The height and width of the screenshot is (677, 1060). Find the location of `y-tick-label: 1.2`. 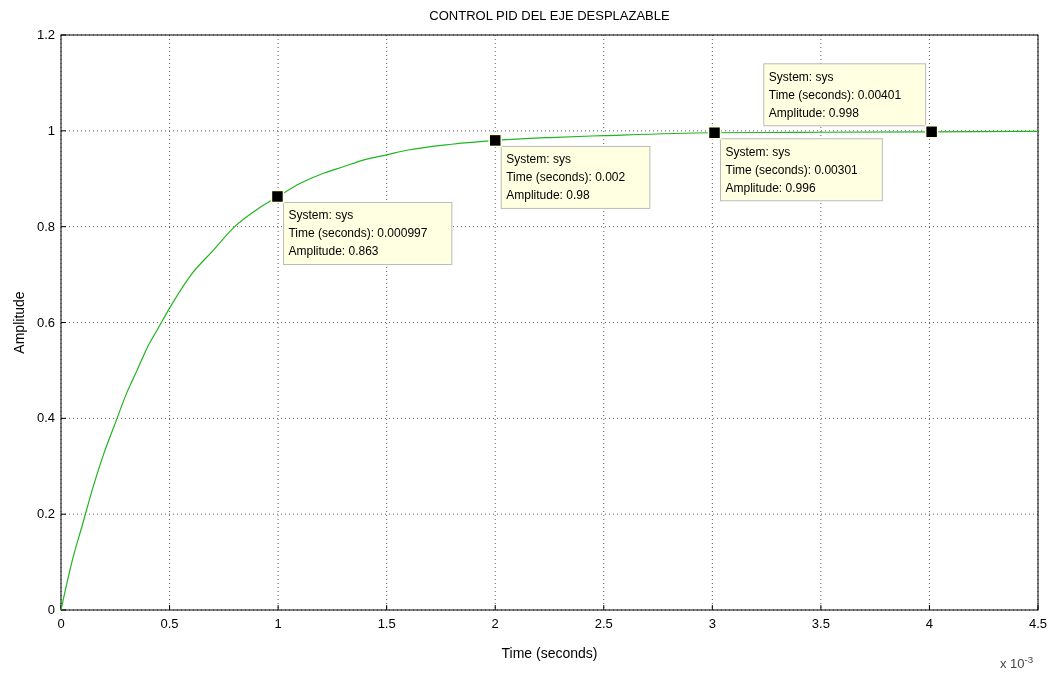

y-tick-label: 1.2 is located at coordinates (45, 34).